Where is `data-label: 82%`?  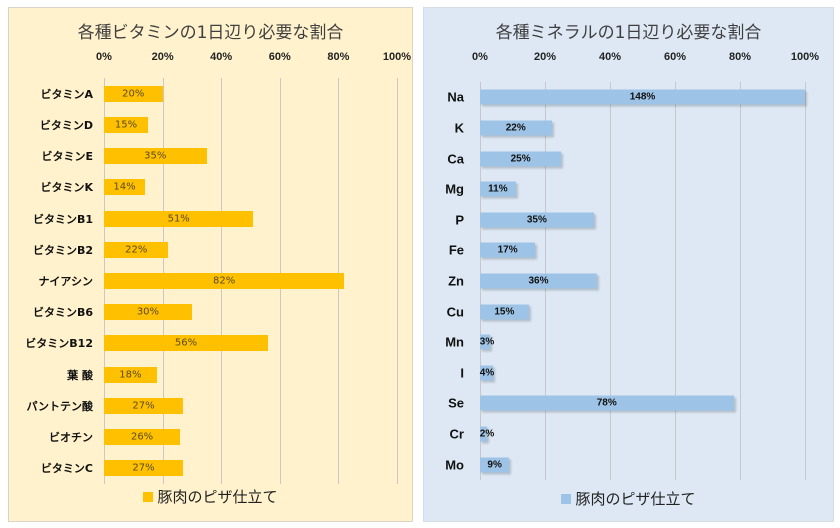 data-label: 82% is located at coordinates (224, 281).